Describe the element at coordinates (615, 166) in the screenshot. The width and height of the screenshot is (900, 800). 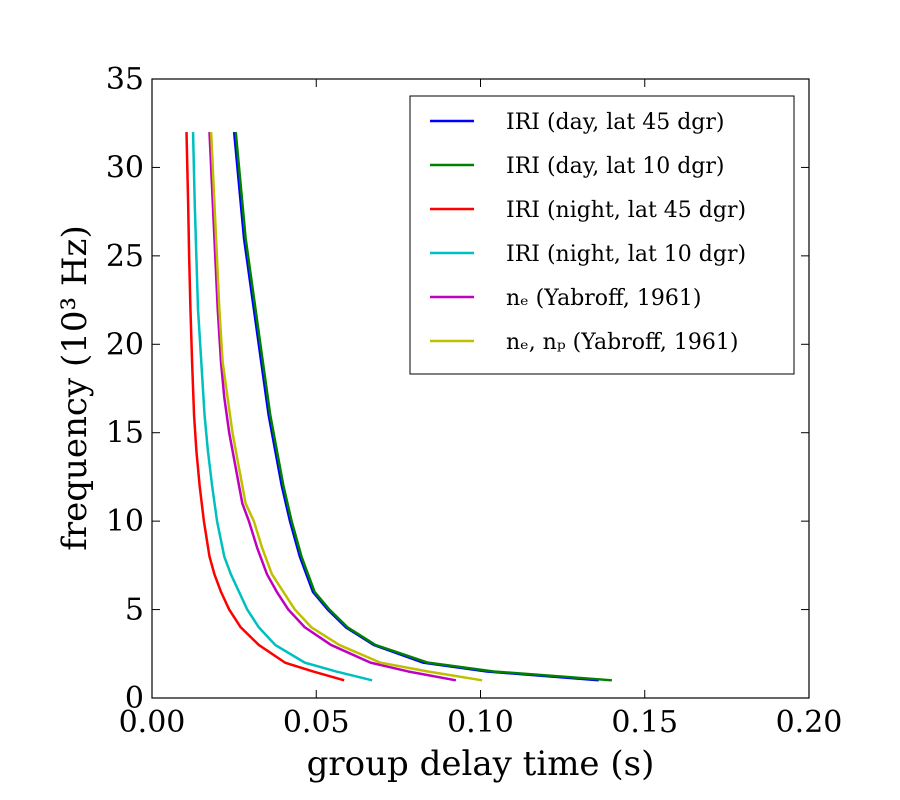
I see `legend-label-2: IRI (day, lat 10 dgr)` at that location.